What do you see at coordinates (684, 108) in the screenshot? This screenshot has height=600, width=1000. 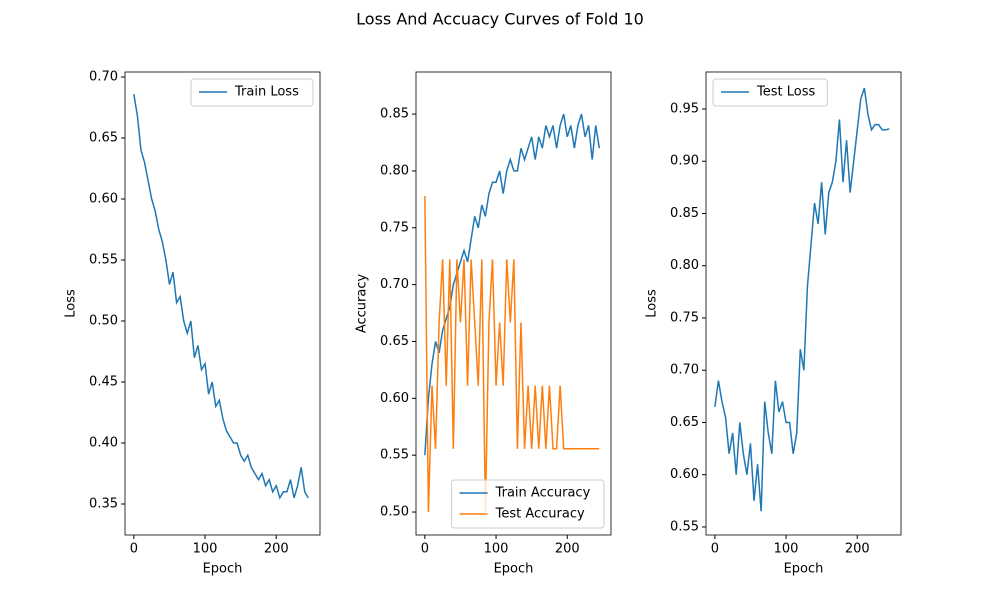 I see `y-tick-label: 0.95` at bounding box center [684, 108].